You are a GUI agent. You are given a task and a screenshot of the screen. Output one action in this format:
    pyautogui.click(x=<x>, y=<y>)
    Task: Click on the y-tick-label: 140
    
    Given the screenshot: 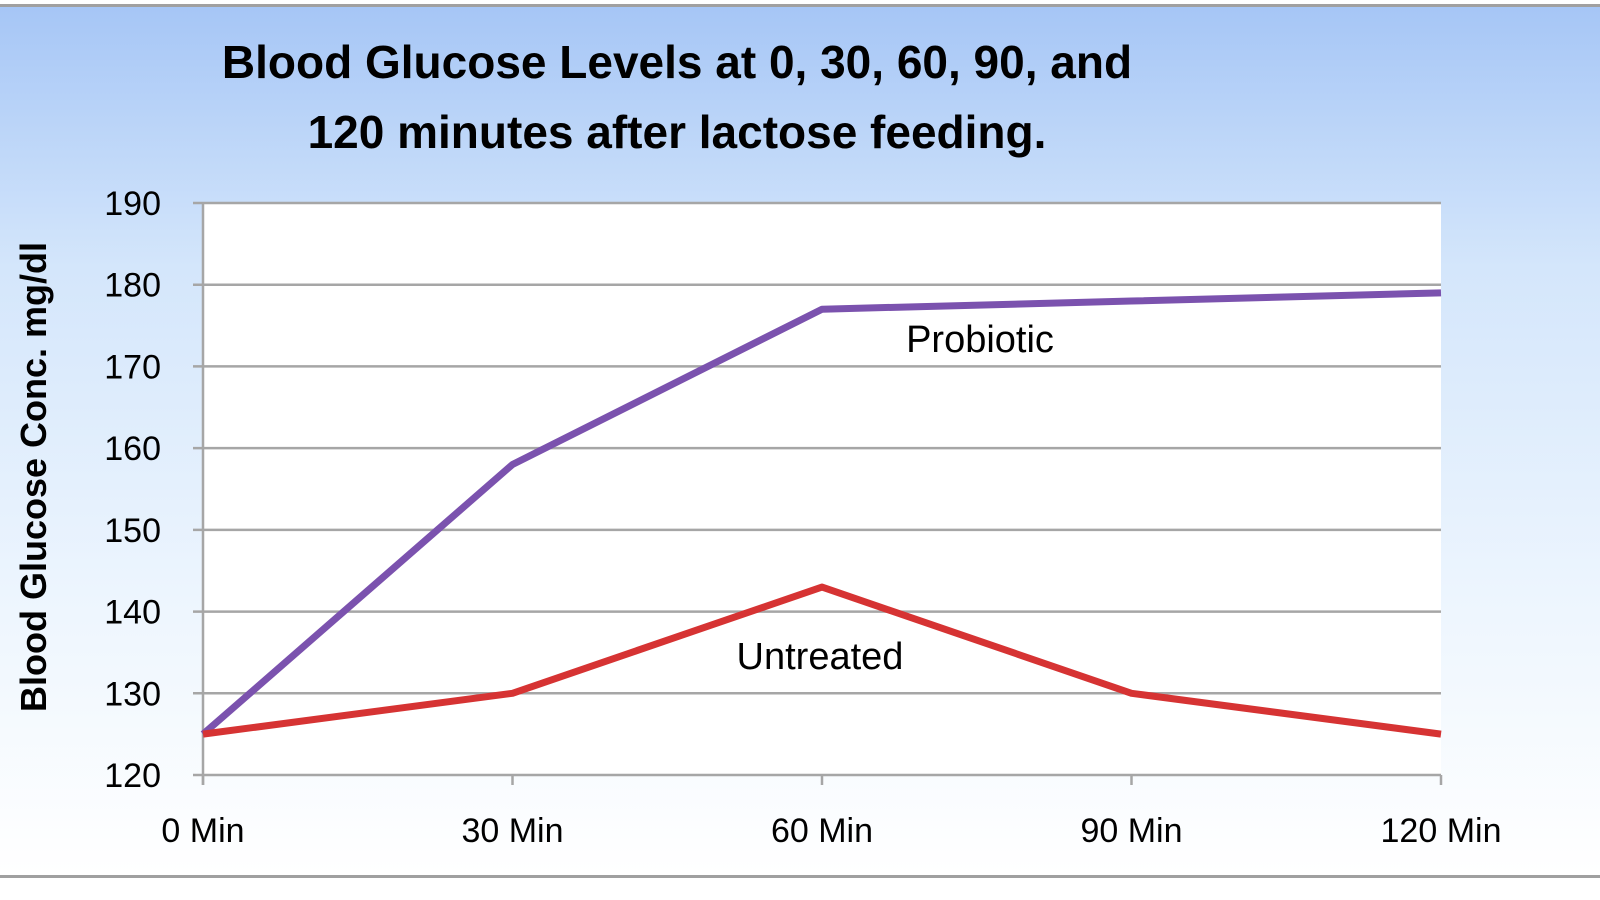 What is the action you would take?
    pyautogui.click(x=132, y=613)
    